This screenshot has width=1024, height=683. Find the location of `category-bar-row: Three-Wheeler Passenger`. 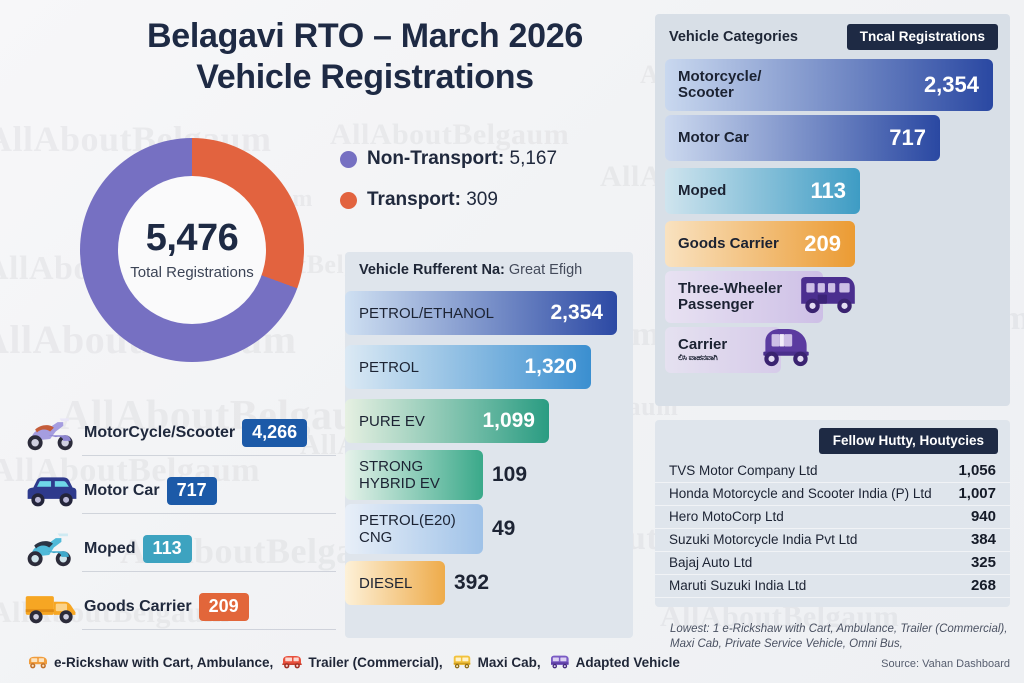

category-bar-row: Three-Wheeler Passenger is located at coordinates (832, 296).